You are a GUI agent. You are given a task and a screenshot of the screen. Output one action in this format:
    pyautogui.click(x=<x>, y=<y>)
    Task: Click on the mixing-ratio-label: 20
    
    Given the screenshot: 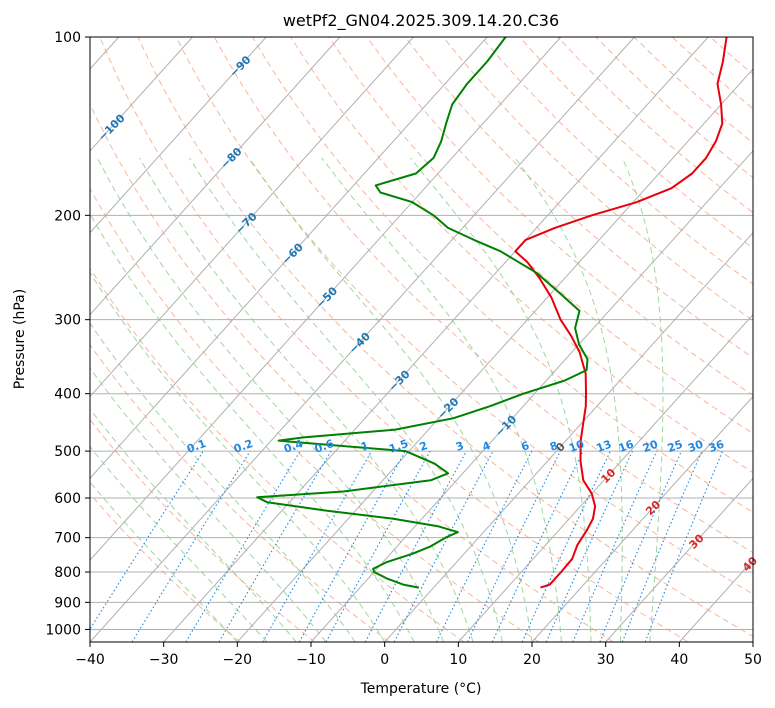 What is the action you would take?
    pyautogui.click(x=650, y=447)
    